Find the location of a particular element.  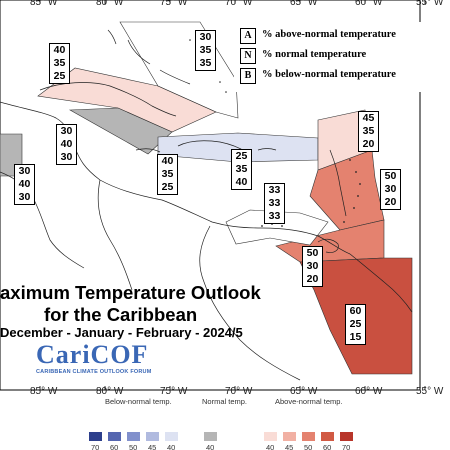

prob-box-hispaniola: 25 35 40 is located at coordinates (241, 169).